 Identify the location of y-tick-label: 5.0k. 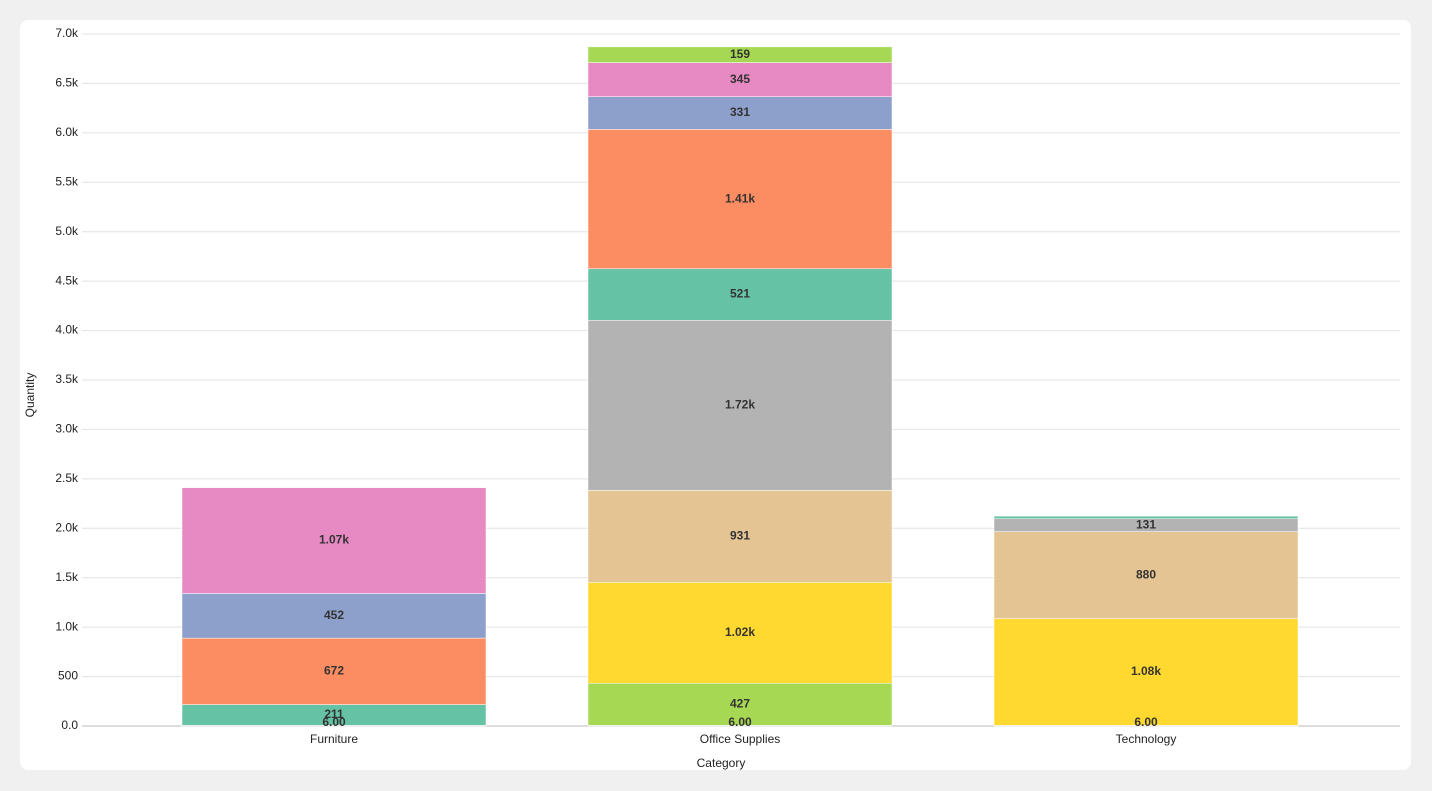
(67, 231).